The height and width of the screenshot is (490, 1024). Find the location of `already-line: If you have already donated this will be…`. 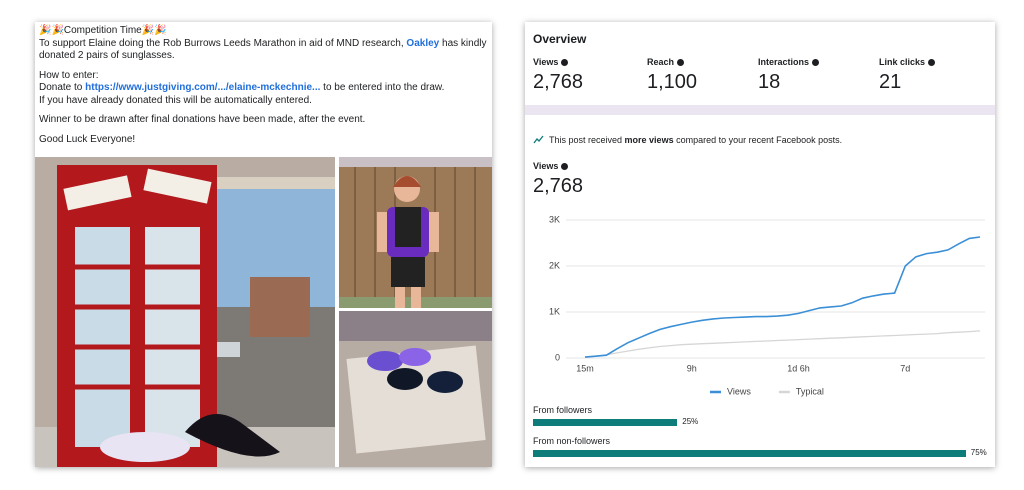

already-line: If you have already donated this will be… is located at coordinates (175, 100).